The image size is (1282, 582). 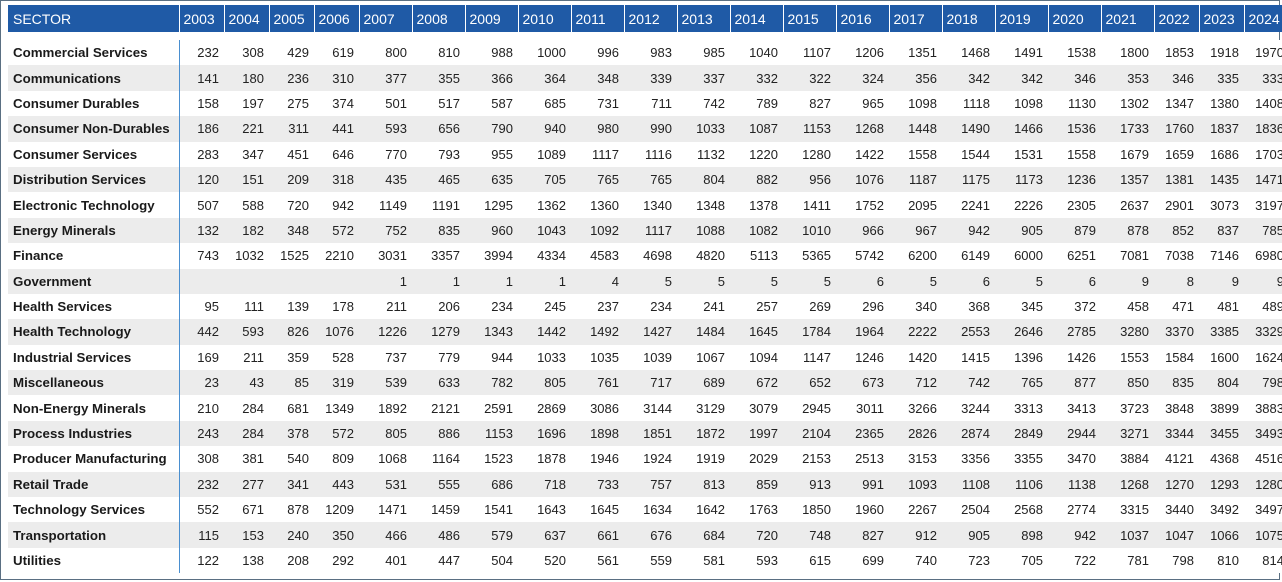 I want to click on table-cell-value: 232, so click(x=201, y=484).